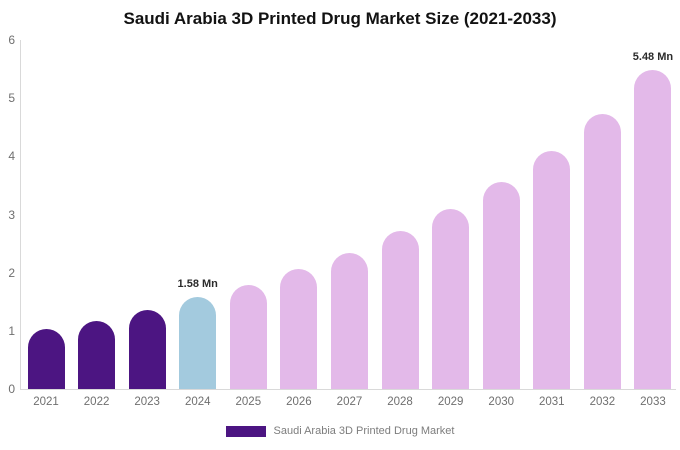  What do you see at coordinates (602, 402) in the screenshot?
I see `x-axis-label-2032: 2032` at bounding box center [602, 402].